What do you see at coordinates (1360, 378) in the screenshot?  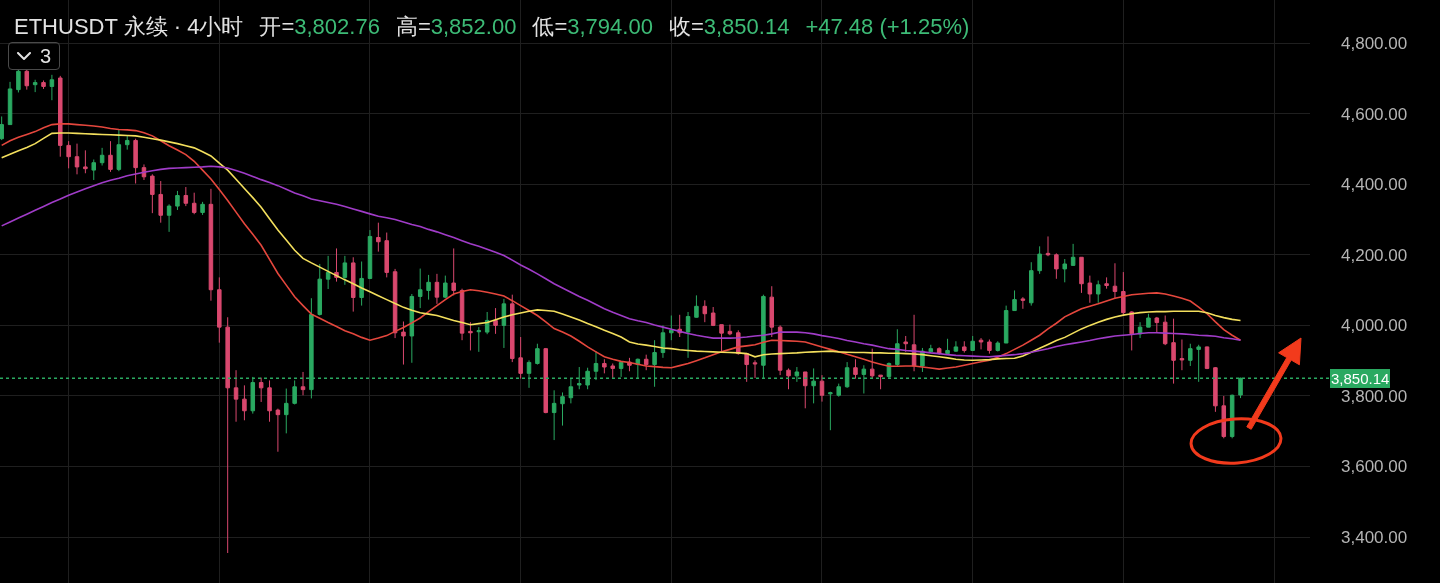 I see `ref-line-label: 3,850.14` at bounding box center [1360, 378].